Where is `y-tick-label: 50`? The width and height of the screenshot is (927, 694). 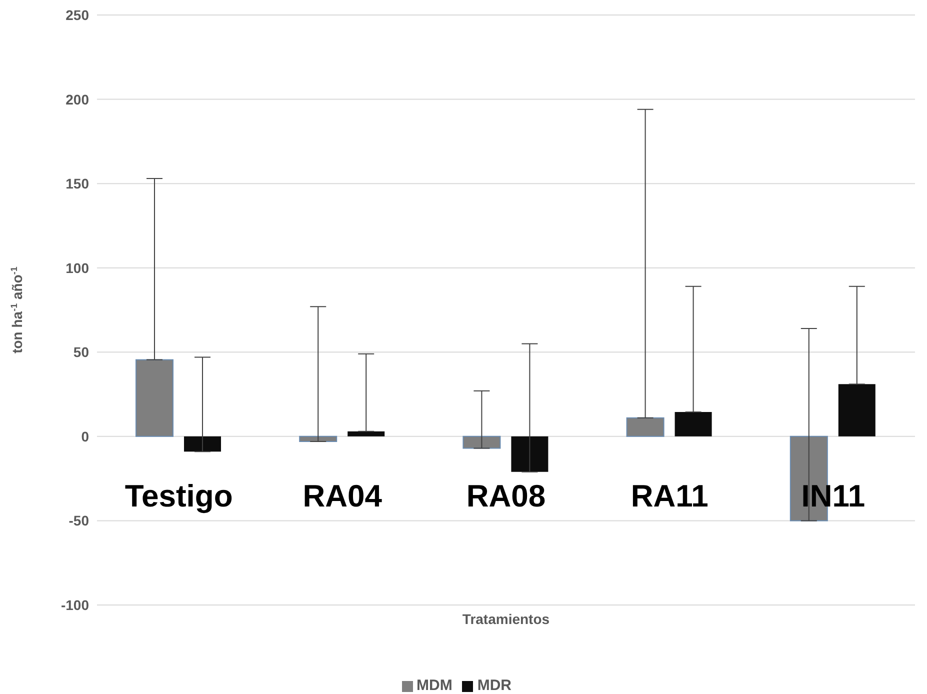
y-tick-label: 50 is located at coordinates (81, 352).